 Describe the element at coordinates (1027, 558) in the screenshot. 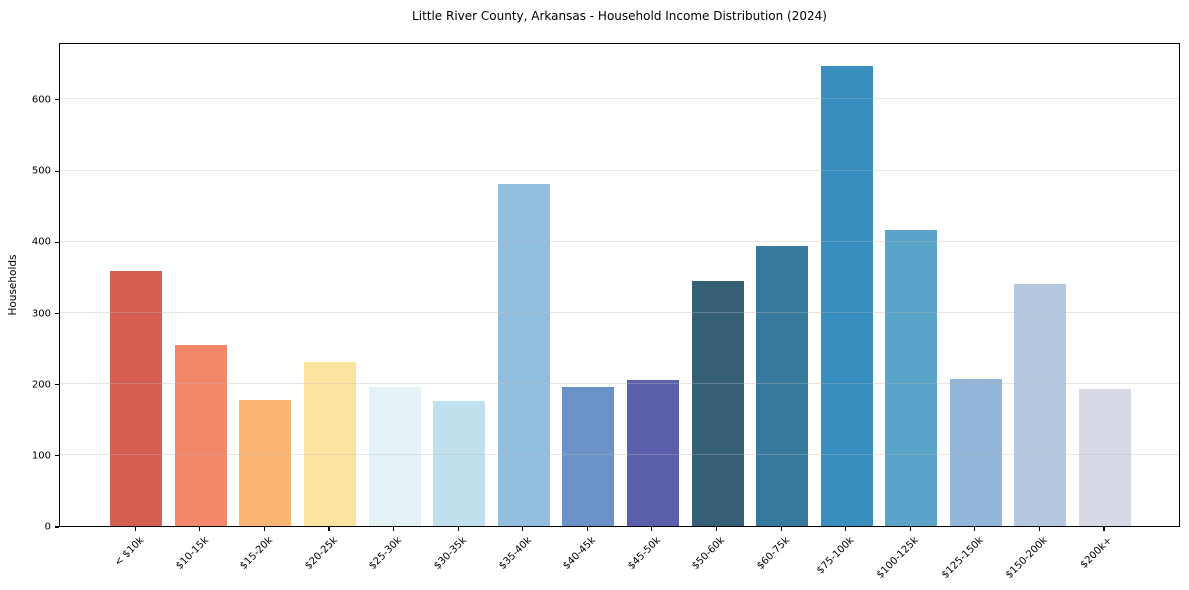

I see `x-tick-label: $150-200k` at that location.